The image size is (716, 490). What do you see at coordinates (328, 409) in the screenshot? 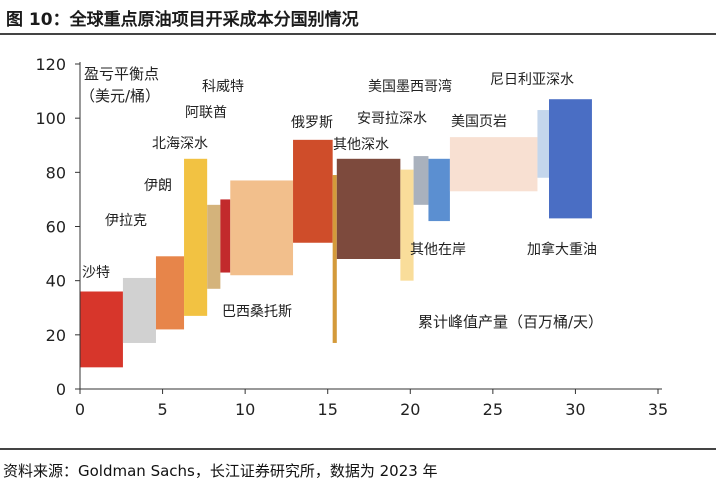
I see `x-tick-label-15: 15` at bounding box center [328, 409].